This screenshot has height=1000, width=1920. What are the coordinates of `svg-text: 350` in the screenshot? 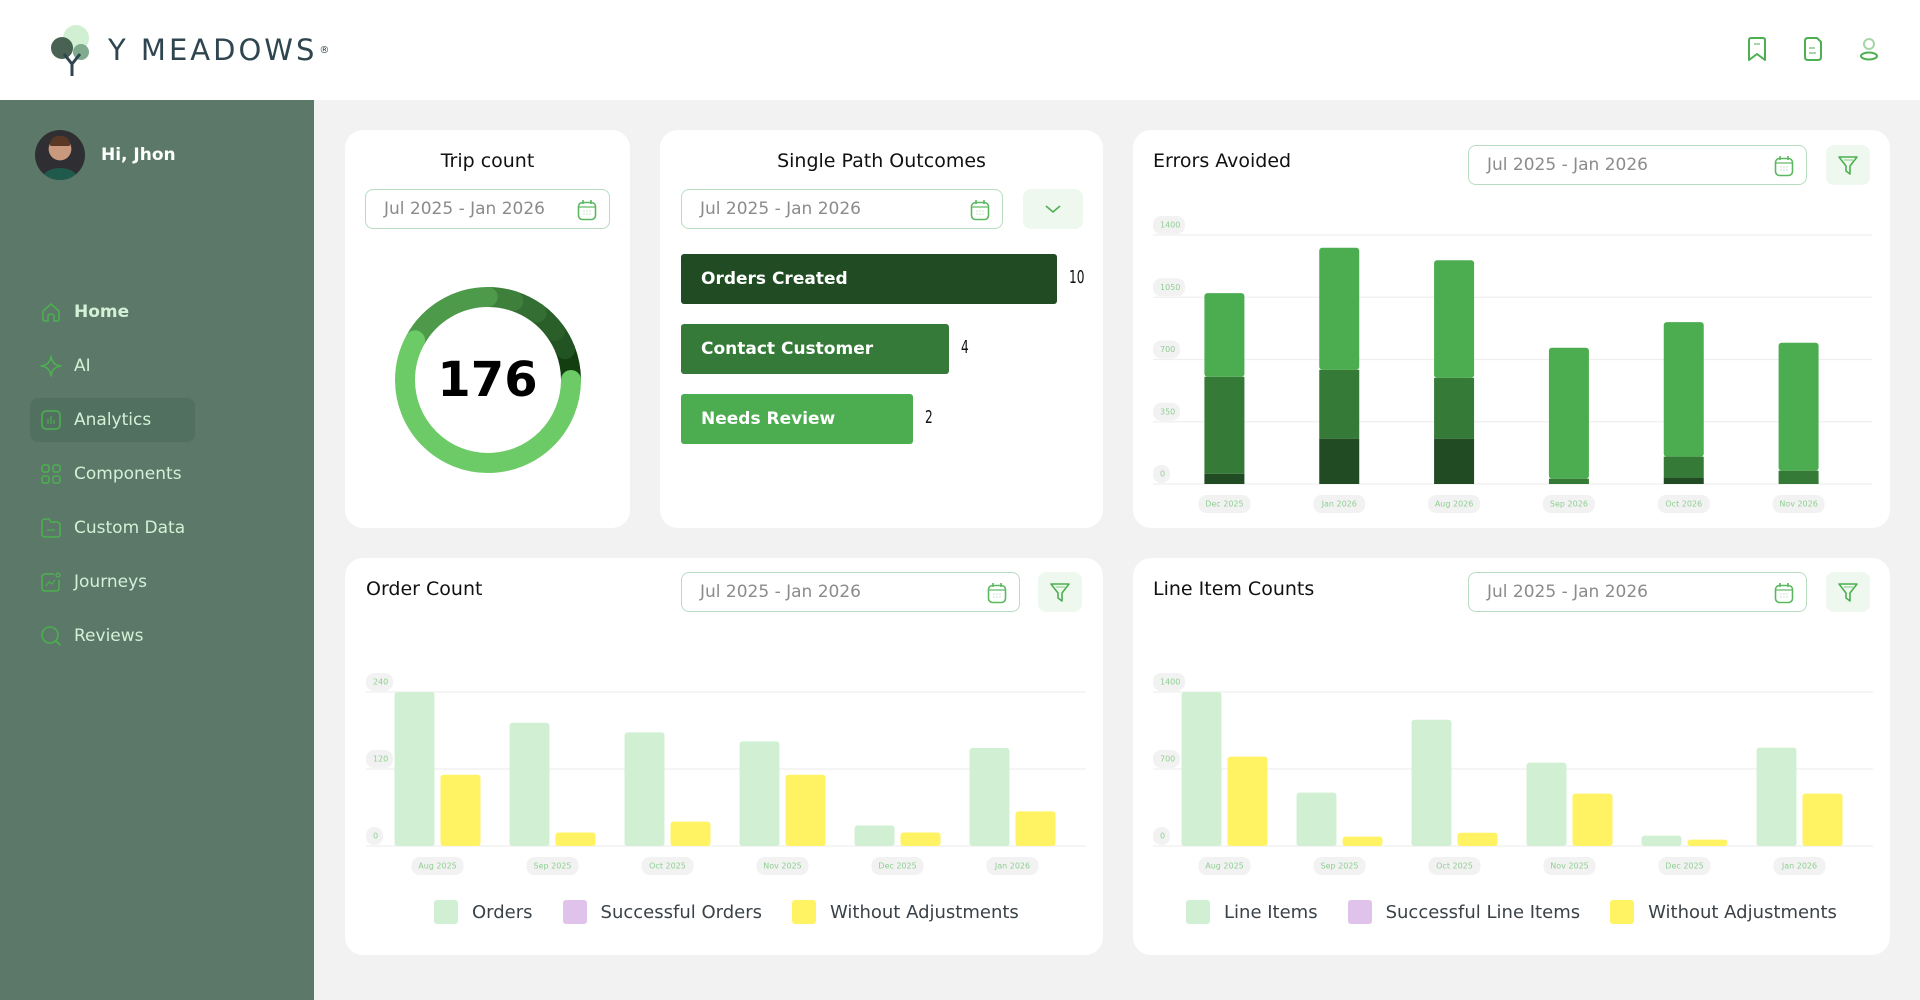 It's located at (1167, 411).